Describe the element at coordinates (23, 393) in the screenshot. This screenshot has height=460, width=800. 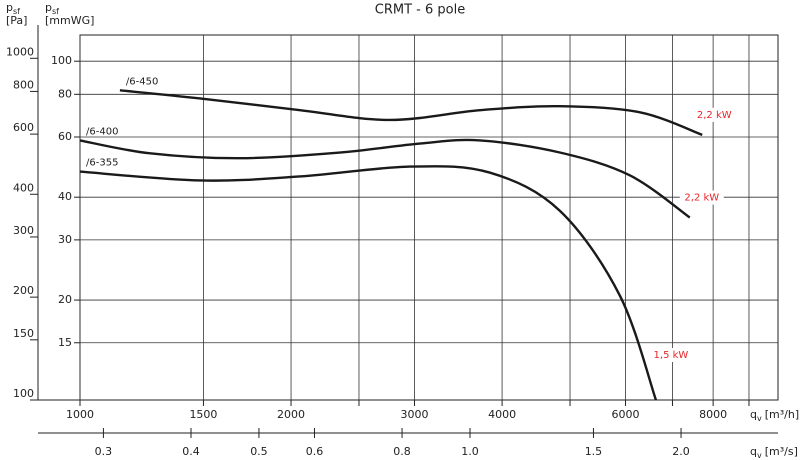
I see `y-tick-label: 100` at that location.